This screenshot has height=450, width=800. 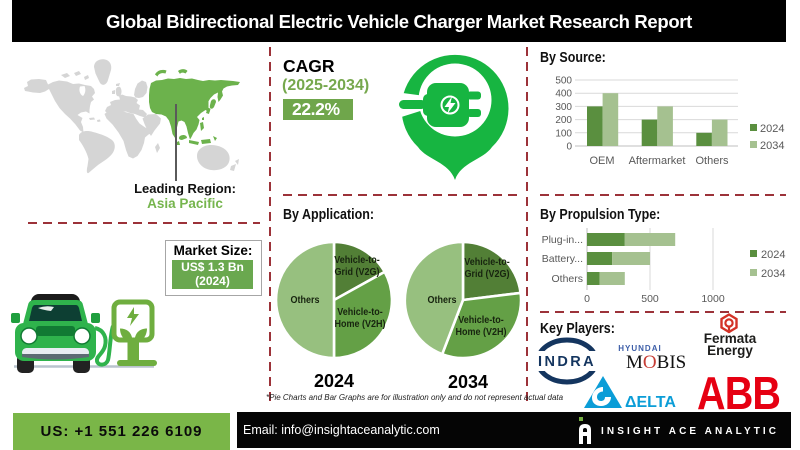 What do you see at coordinates (563, 120) in the screenshot?
I see `svg-text: 200` at bounding box center [563, 120].